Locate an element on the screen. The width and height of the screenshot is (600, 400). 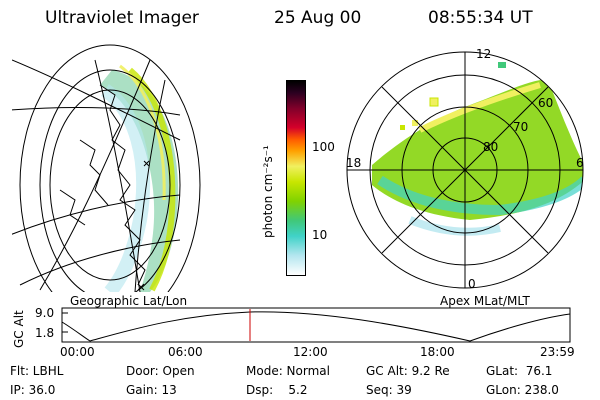
altitude-plot-frame is located at coordinates (316, 325).